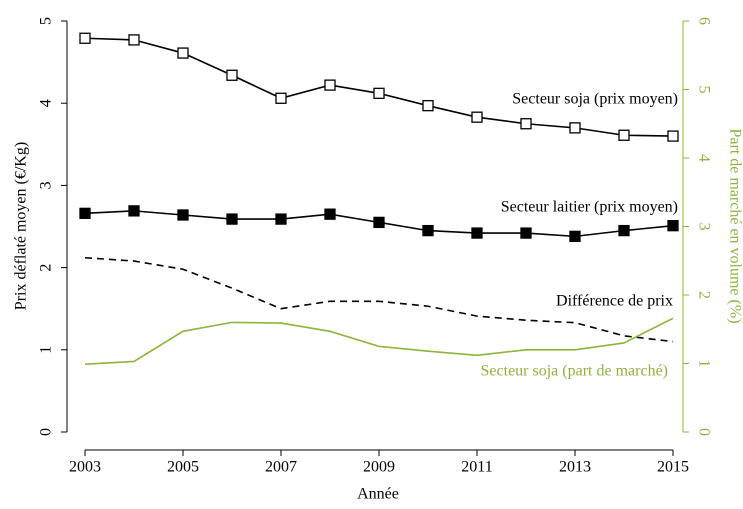  I want to click on series-label: Secteur soja (prix moyen), so click(595, 99).